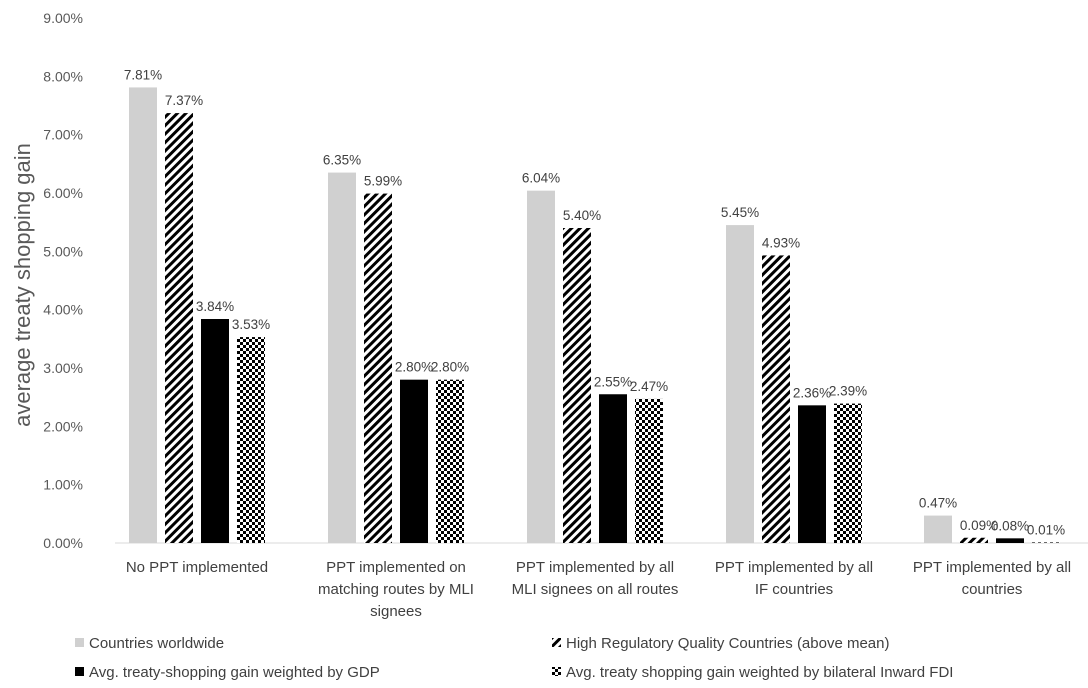  What do you see at coordinates (342, 160) in the screenshot?
I see `data-label: 6.35%` at bounding box center [342, 160].